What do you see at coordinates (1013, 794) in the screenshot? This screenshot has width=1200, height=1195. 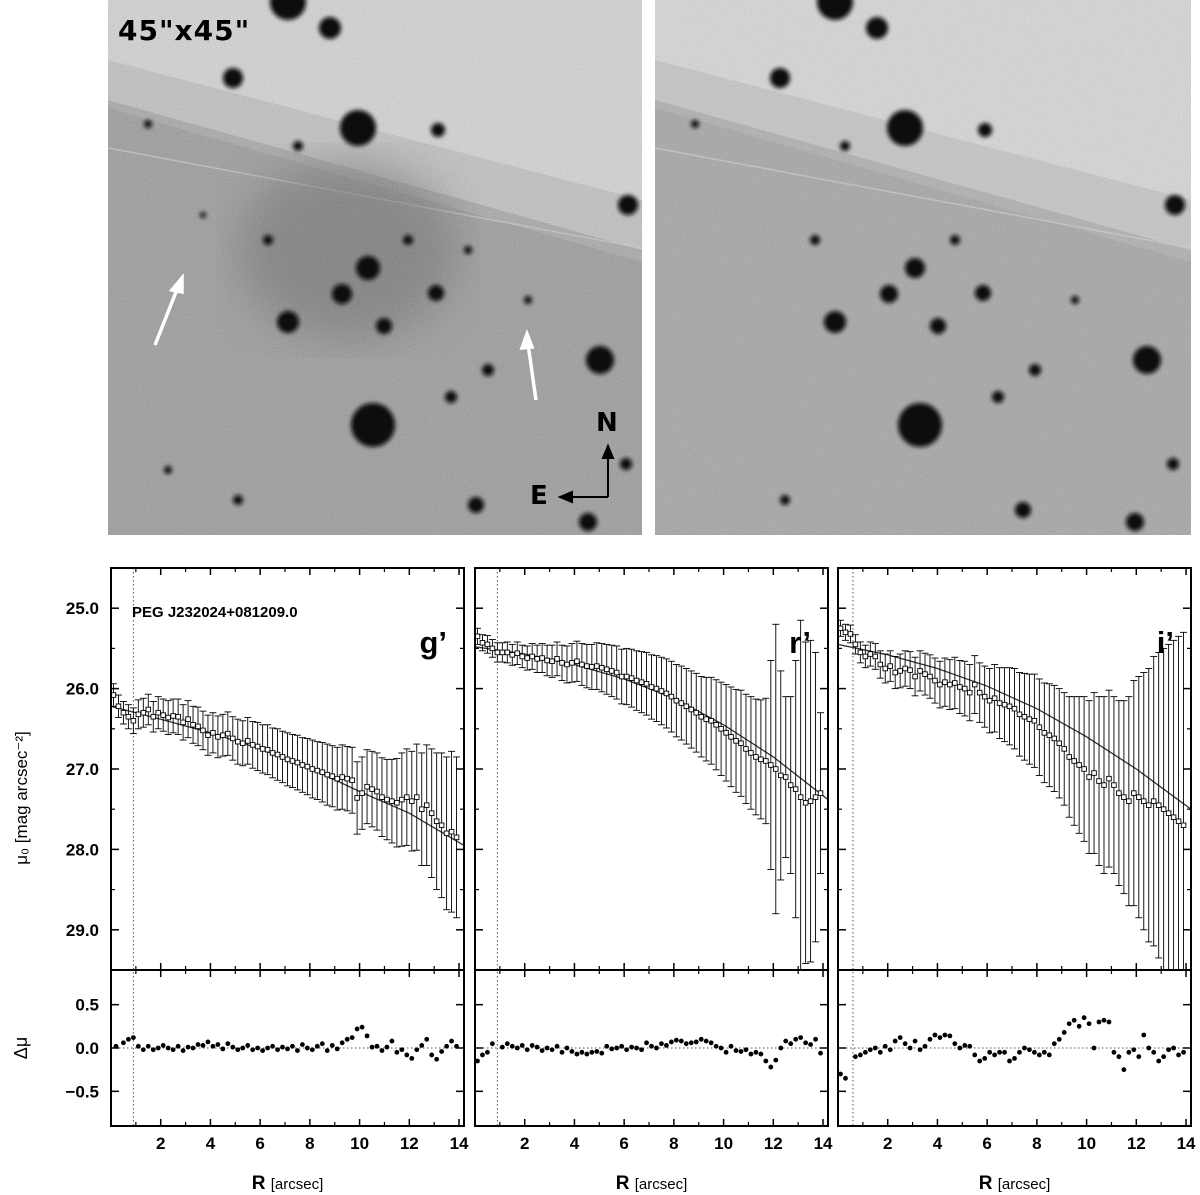 I see `profile-data` at bounding box center [1013, 794].